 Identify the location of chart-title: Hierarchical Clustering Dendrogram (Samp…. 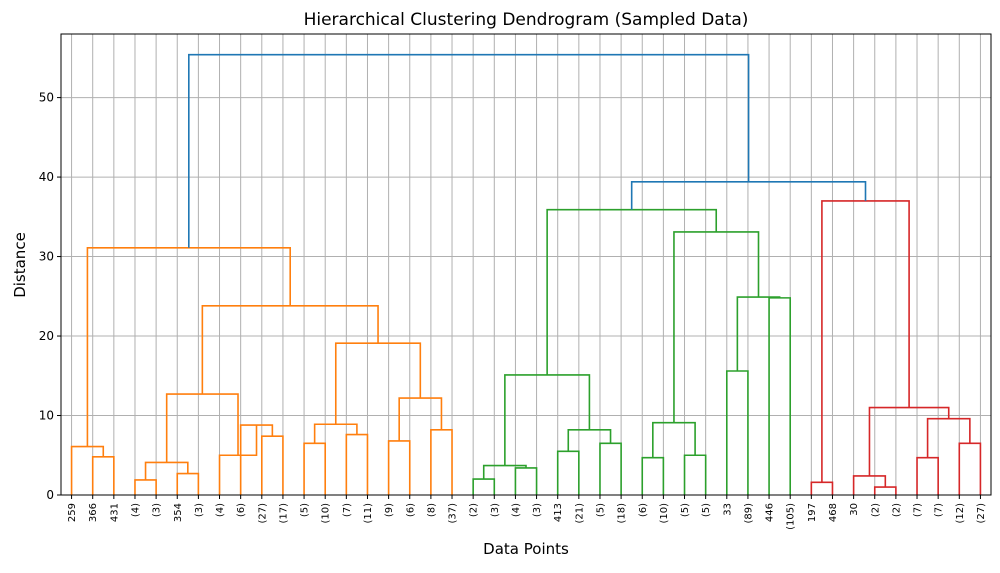
(526, 20).